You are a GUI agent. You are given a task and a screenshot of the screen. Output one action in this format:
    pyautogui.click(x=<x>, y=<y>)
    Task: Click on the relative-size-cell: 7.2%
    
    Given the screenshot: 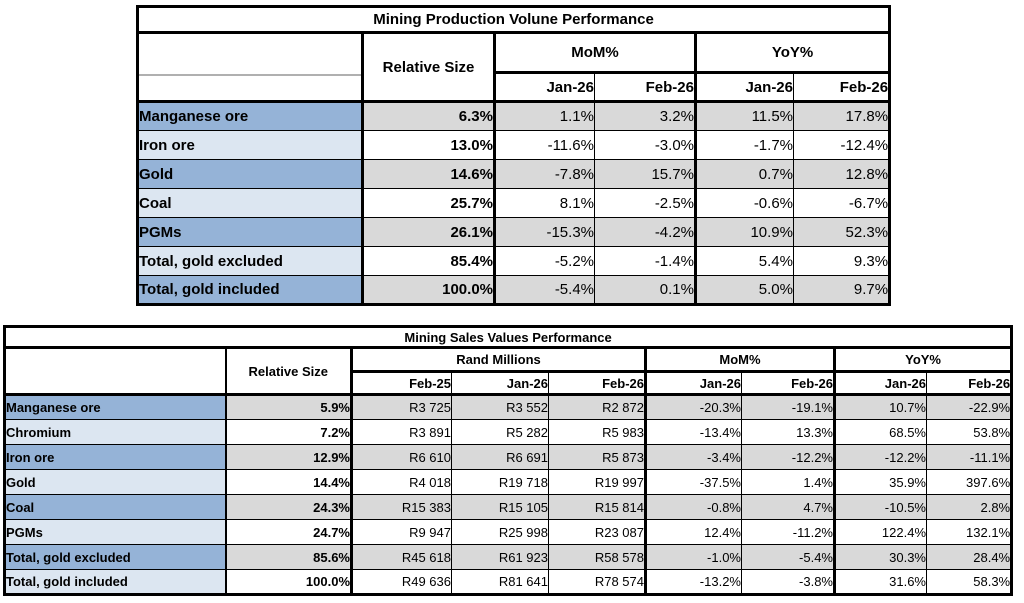 What is the action you would take?
    pyautogui.click(x=288, y=432)
    